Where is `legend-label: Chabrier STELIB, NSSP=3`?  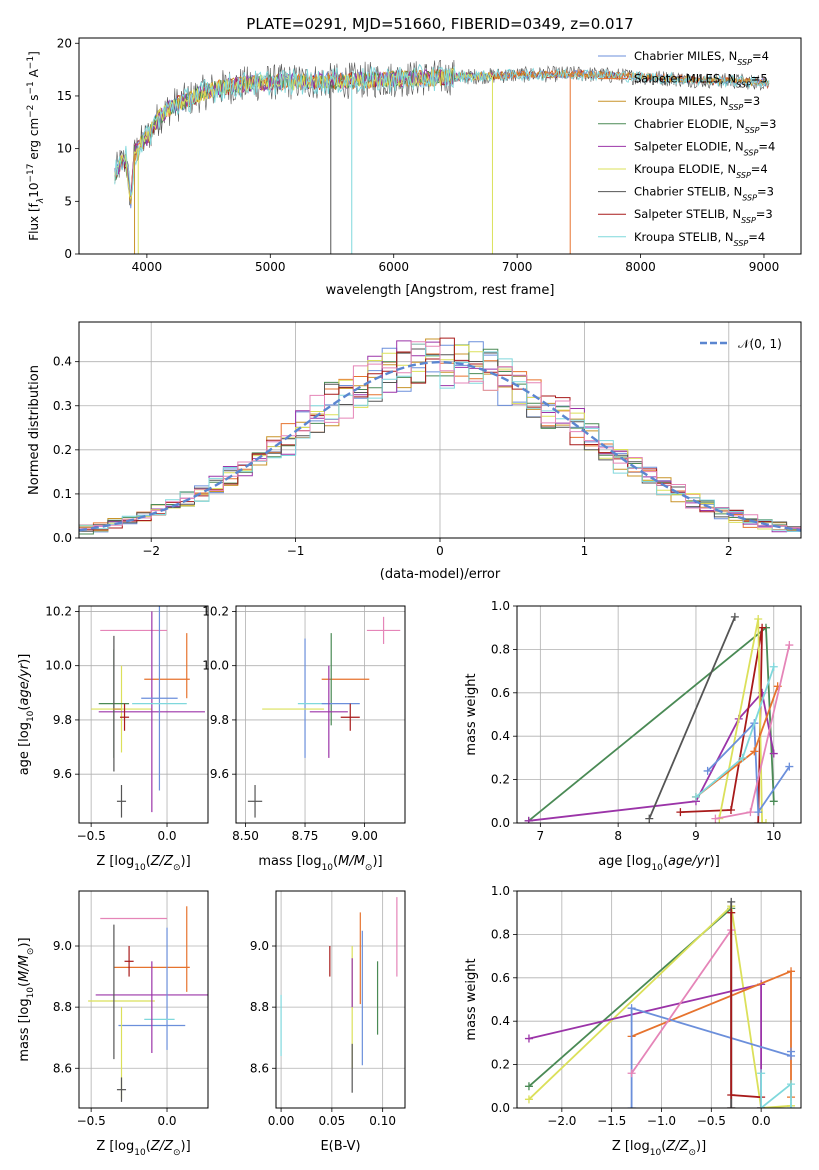 legend-label: Chabrier STELIB, NSSP=3 is located at coordinates (704, 194).